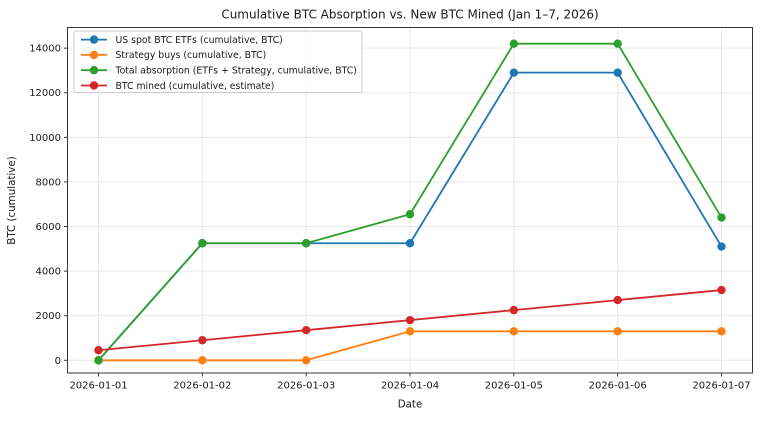  Describe the element at coordinates (410, 405) in the screenshot. I see `x-axis-label: Date` at that location.